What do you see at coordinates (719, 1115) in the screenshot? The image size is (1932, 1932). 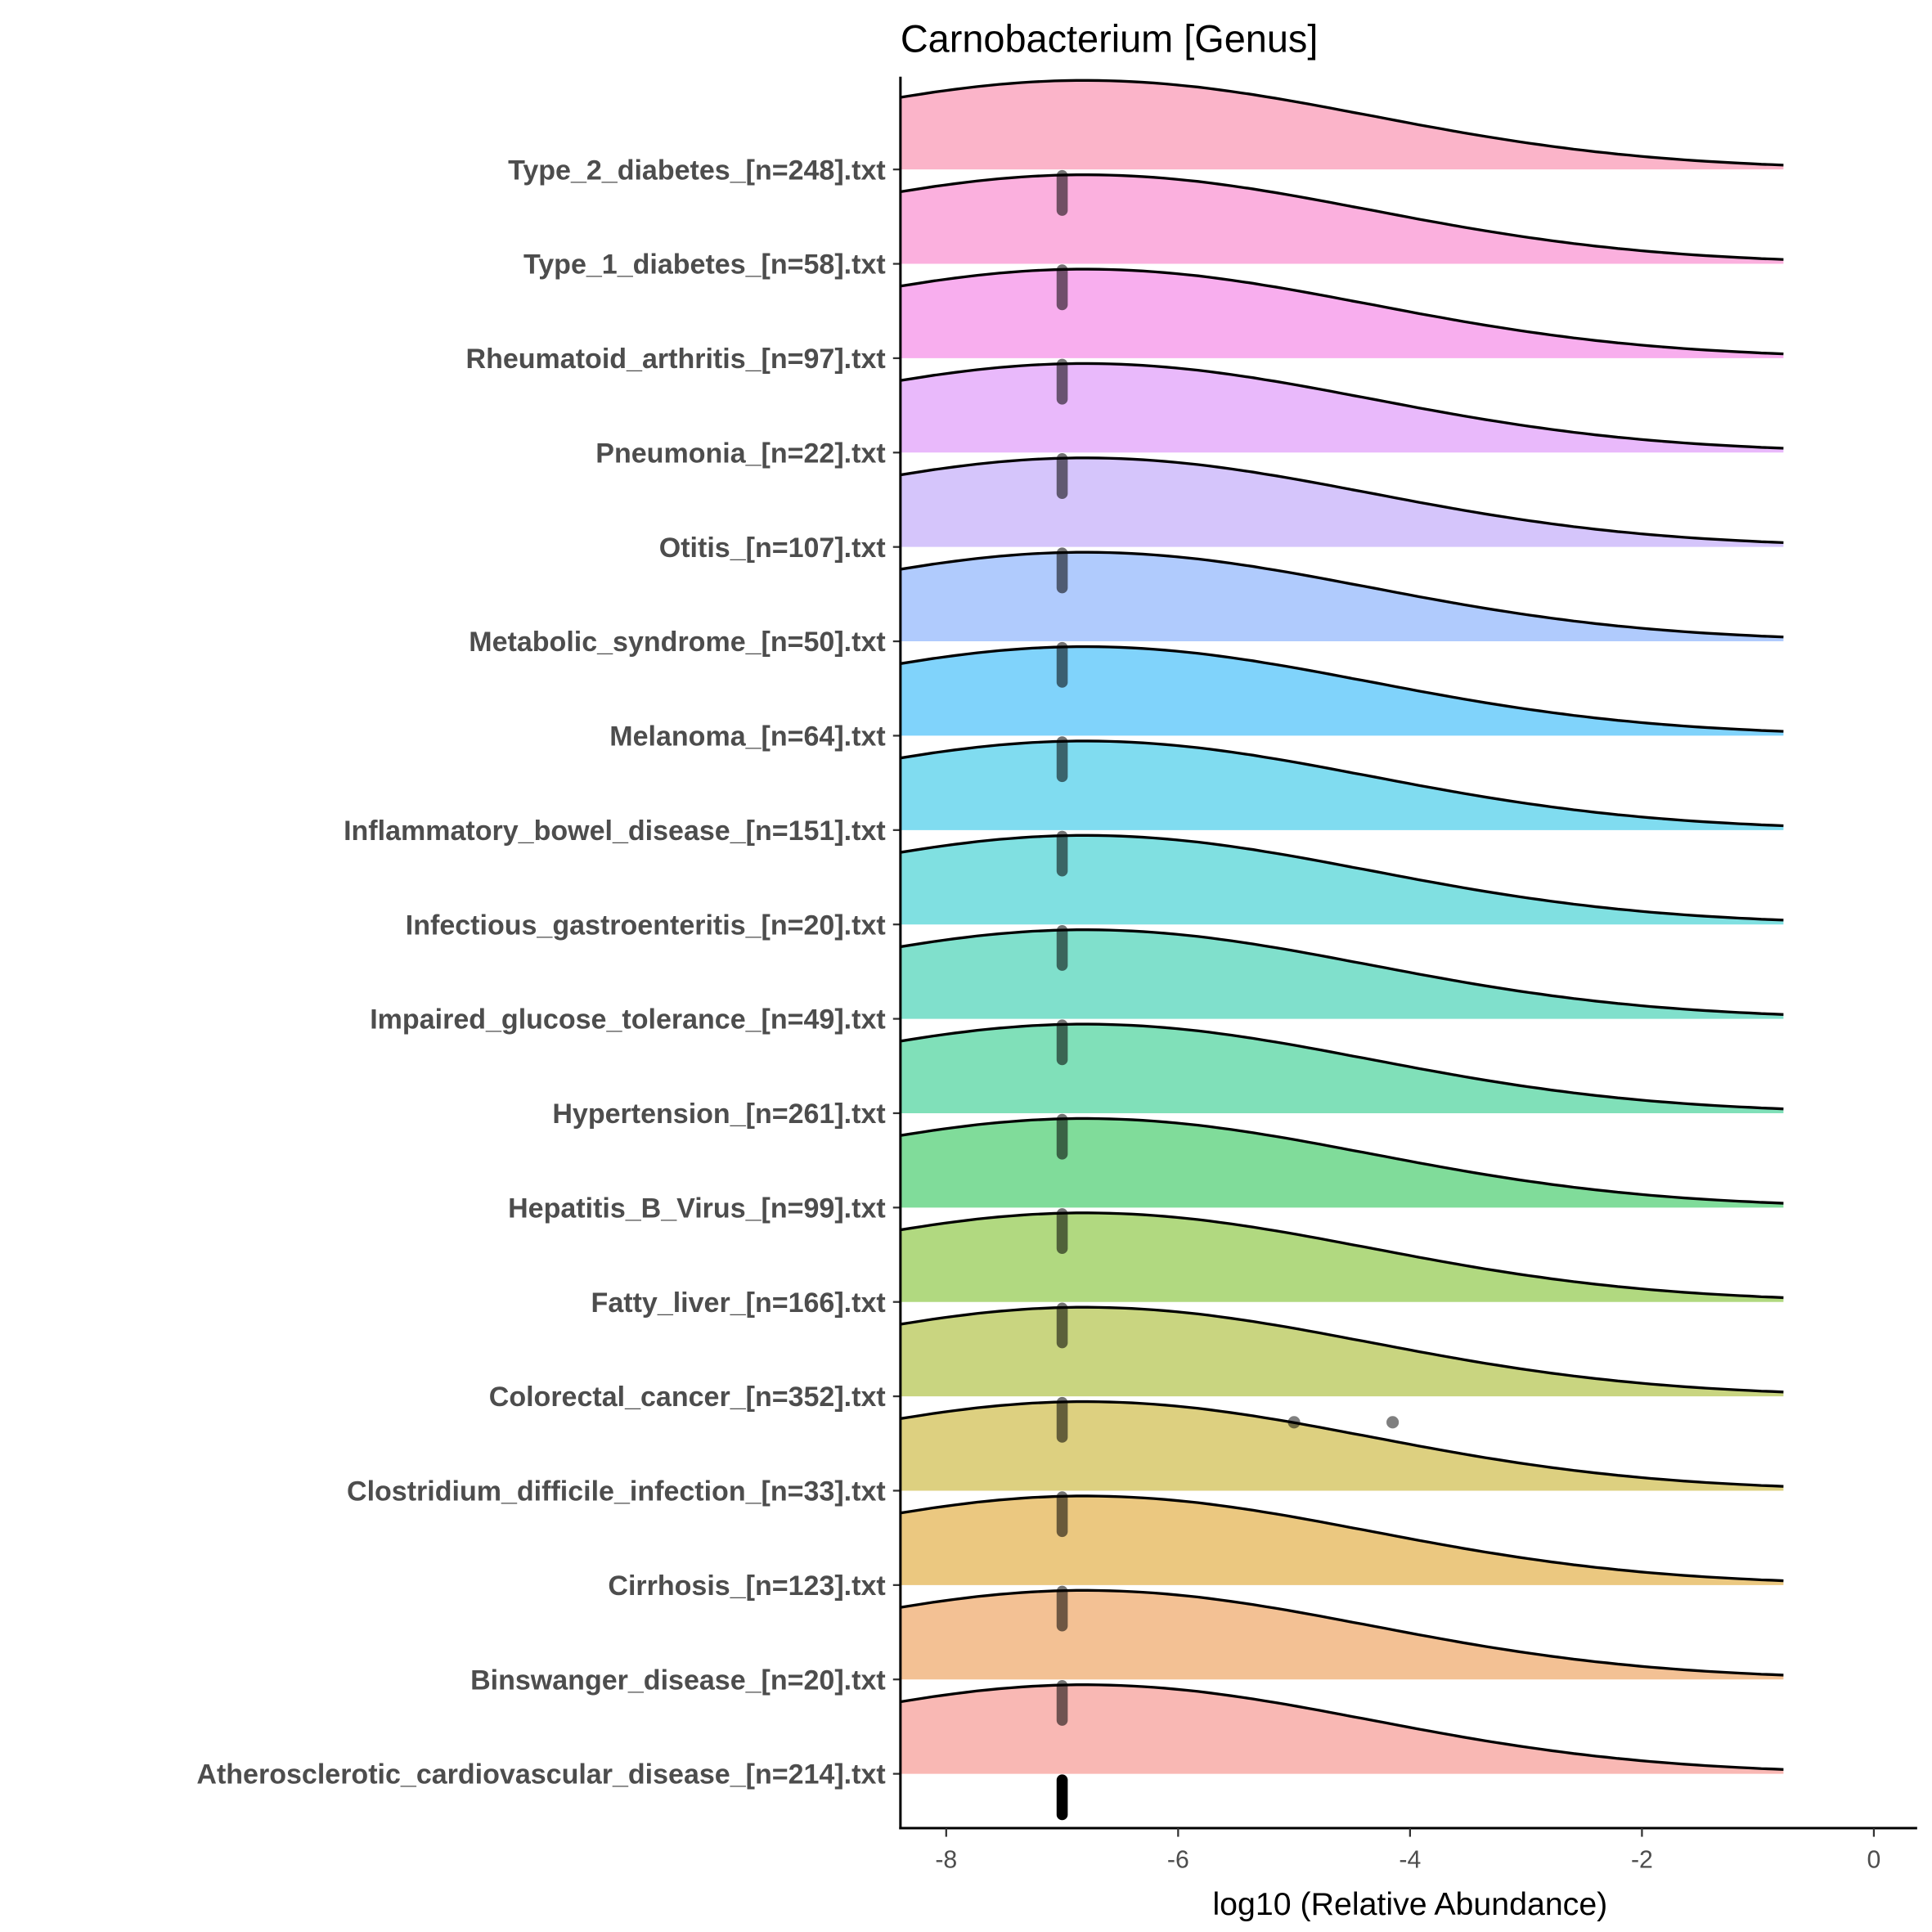 I see `y-tick-label: Hypertension_[n=261].txt` at bounding box center [719, 1115].